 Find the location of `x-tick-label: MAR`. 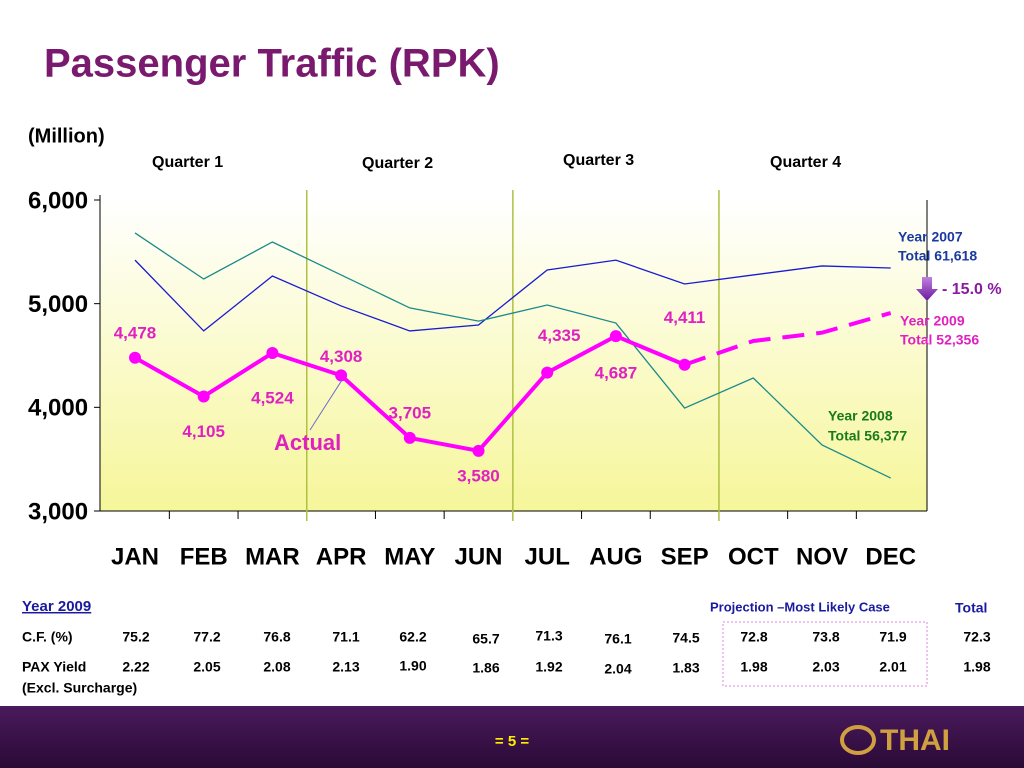

x-tick-label: MAR is located at coordinates (272, 556).